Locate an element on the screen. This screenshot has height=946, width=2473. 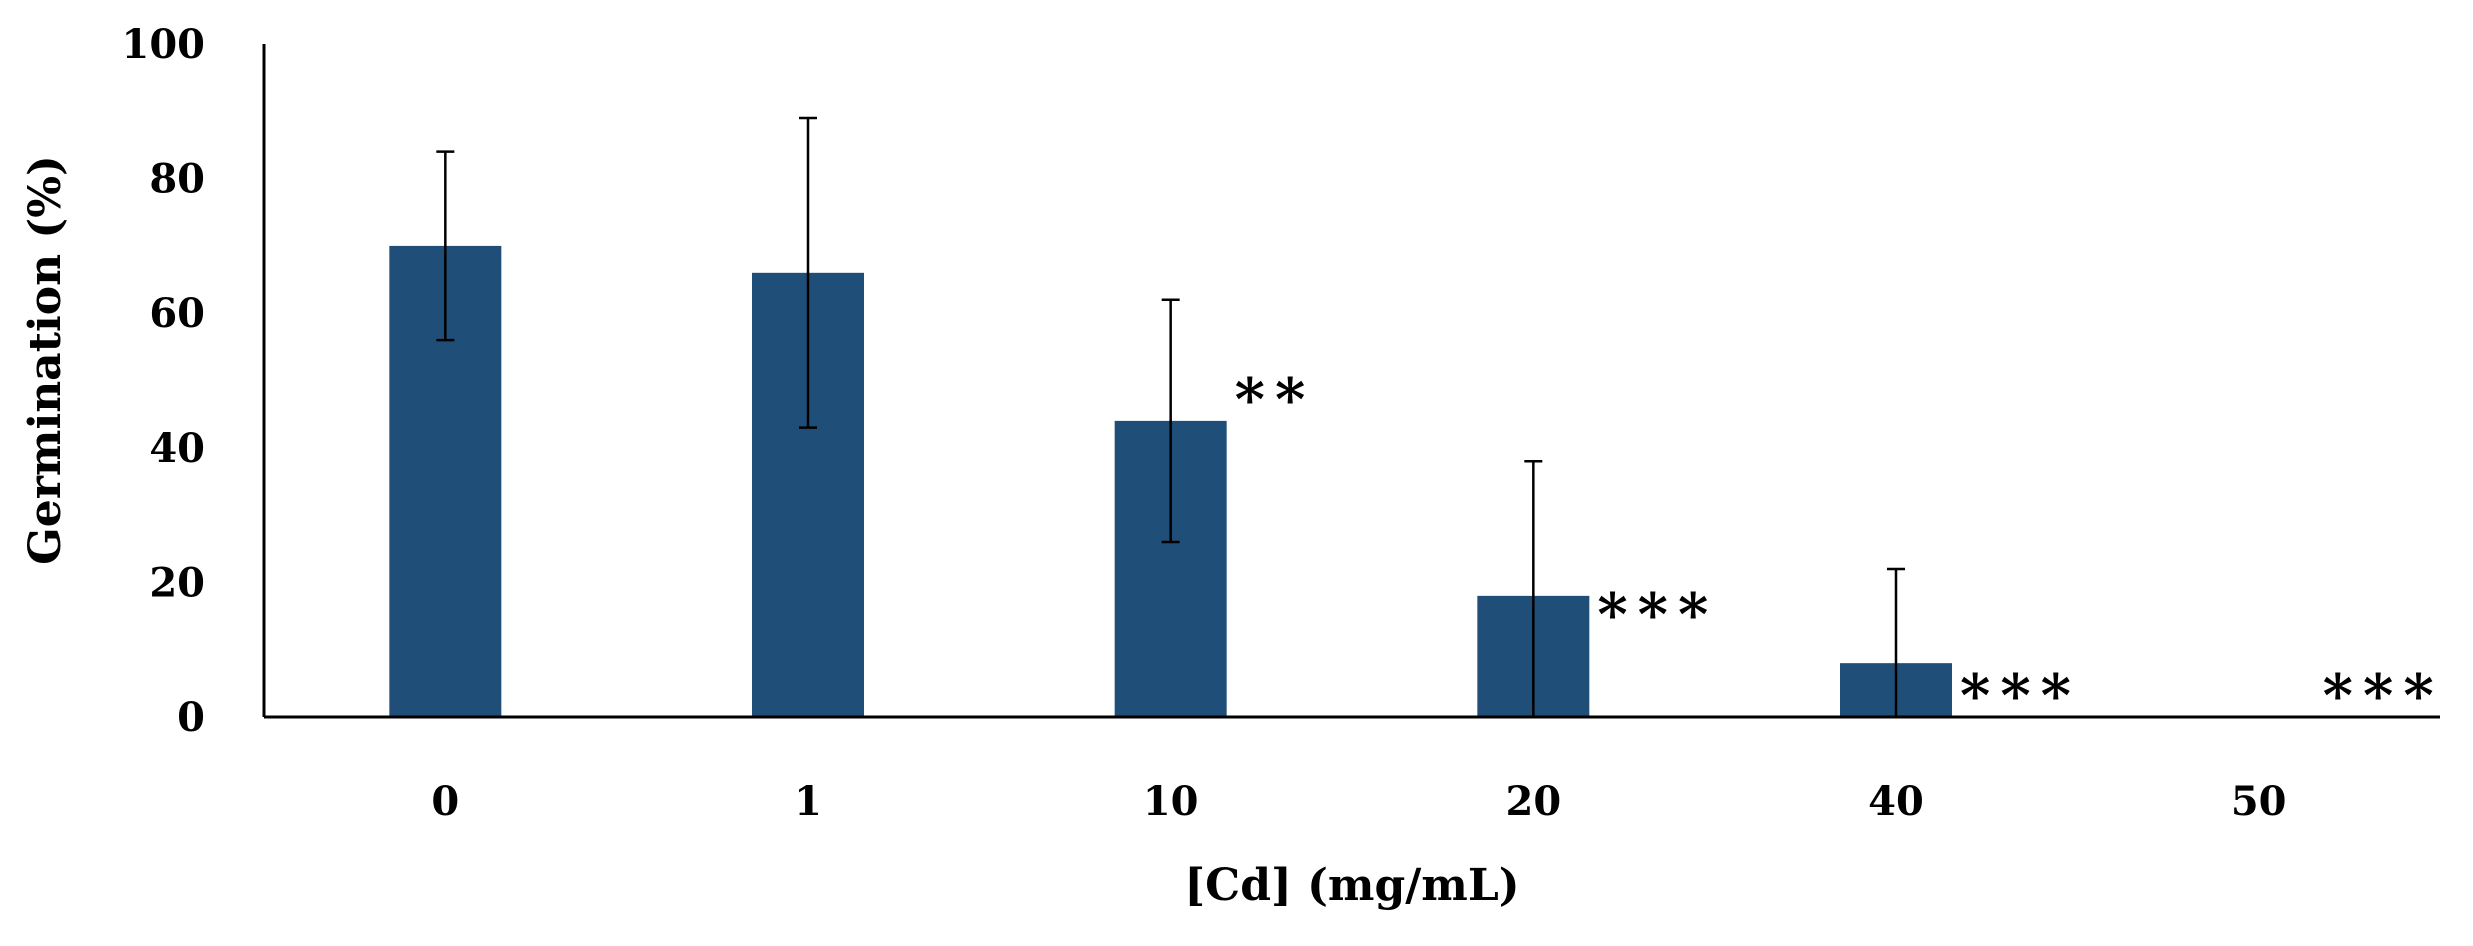
y-tick-label: 20 is located at coordinates (177, 582).